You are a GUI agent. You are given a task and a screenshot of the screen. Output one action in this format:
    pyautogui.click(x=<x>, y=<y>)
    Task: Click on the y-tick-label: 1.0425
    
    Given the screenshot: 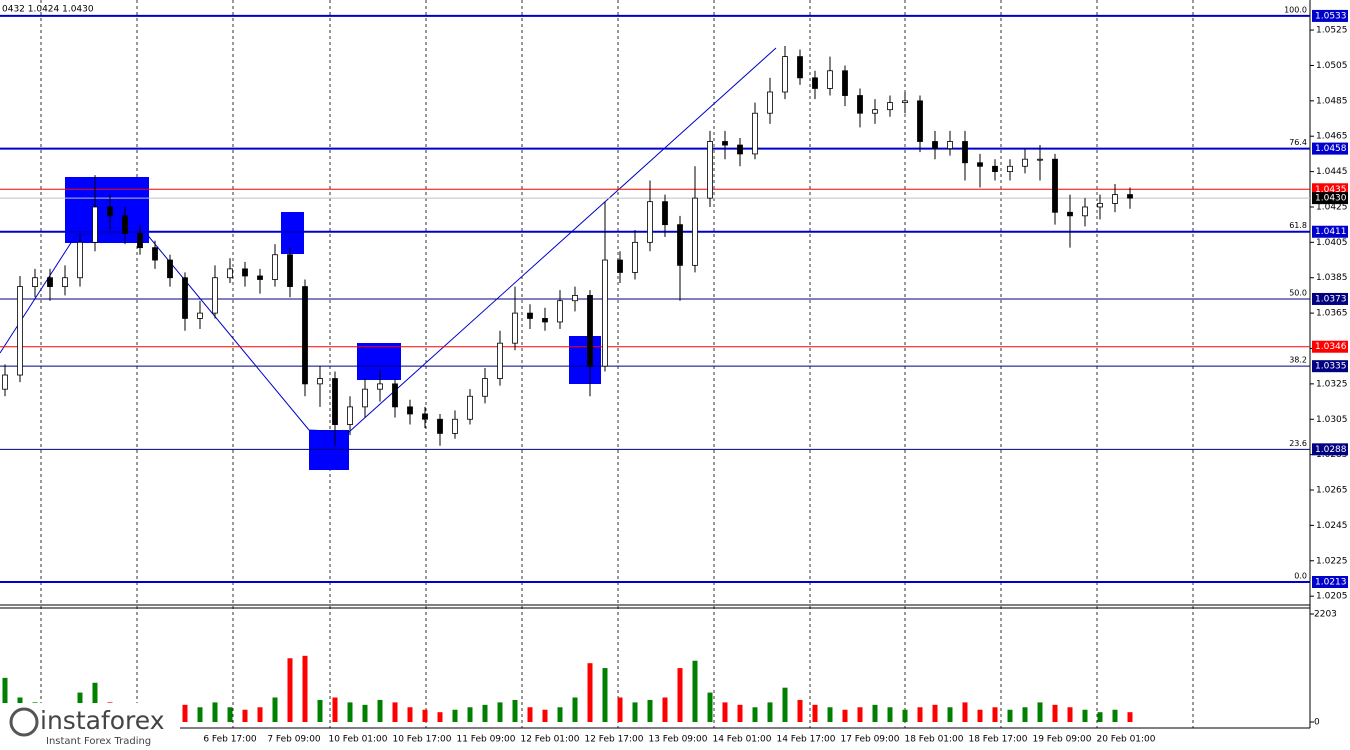 What is the action you would take?
    pyautogui.click(x=1332, y=207)
    